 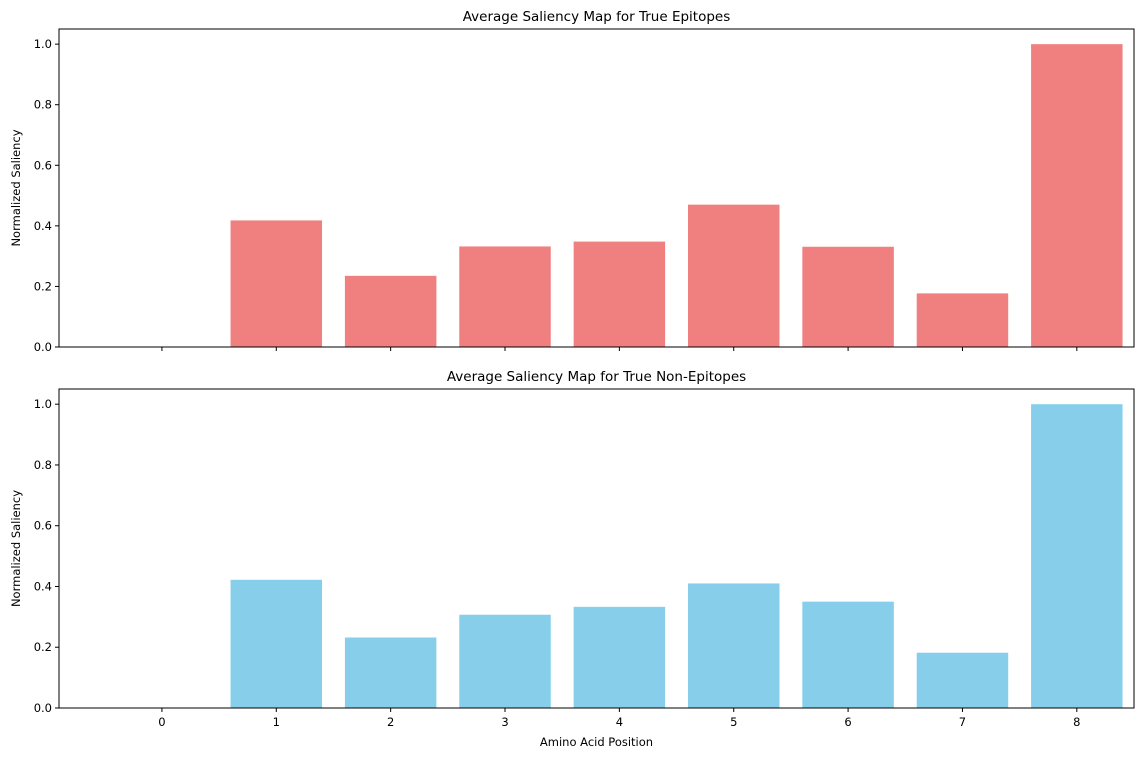 What do you see at coordinates (962, 722) in the screenshot?
I see `x-tick-label: 7` at bounding box center [962, 722].